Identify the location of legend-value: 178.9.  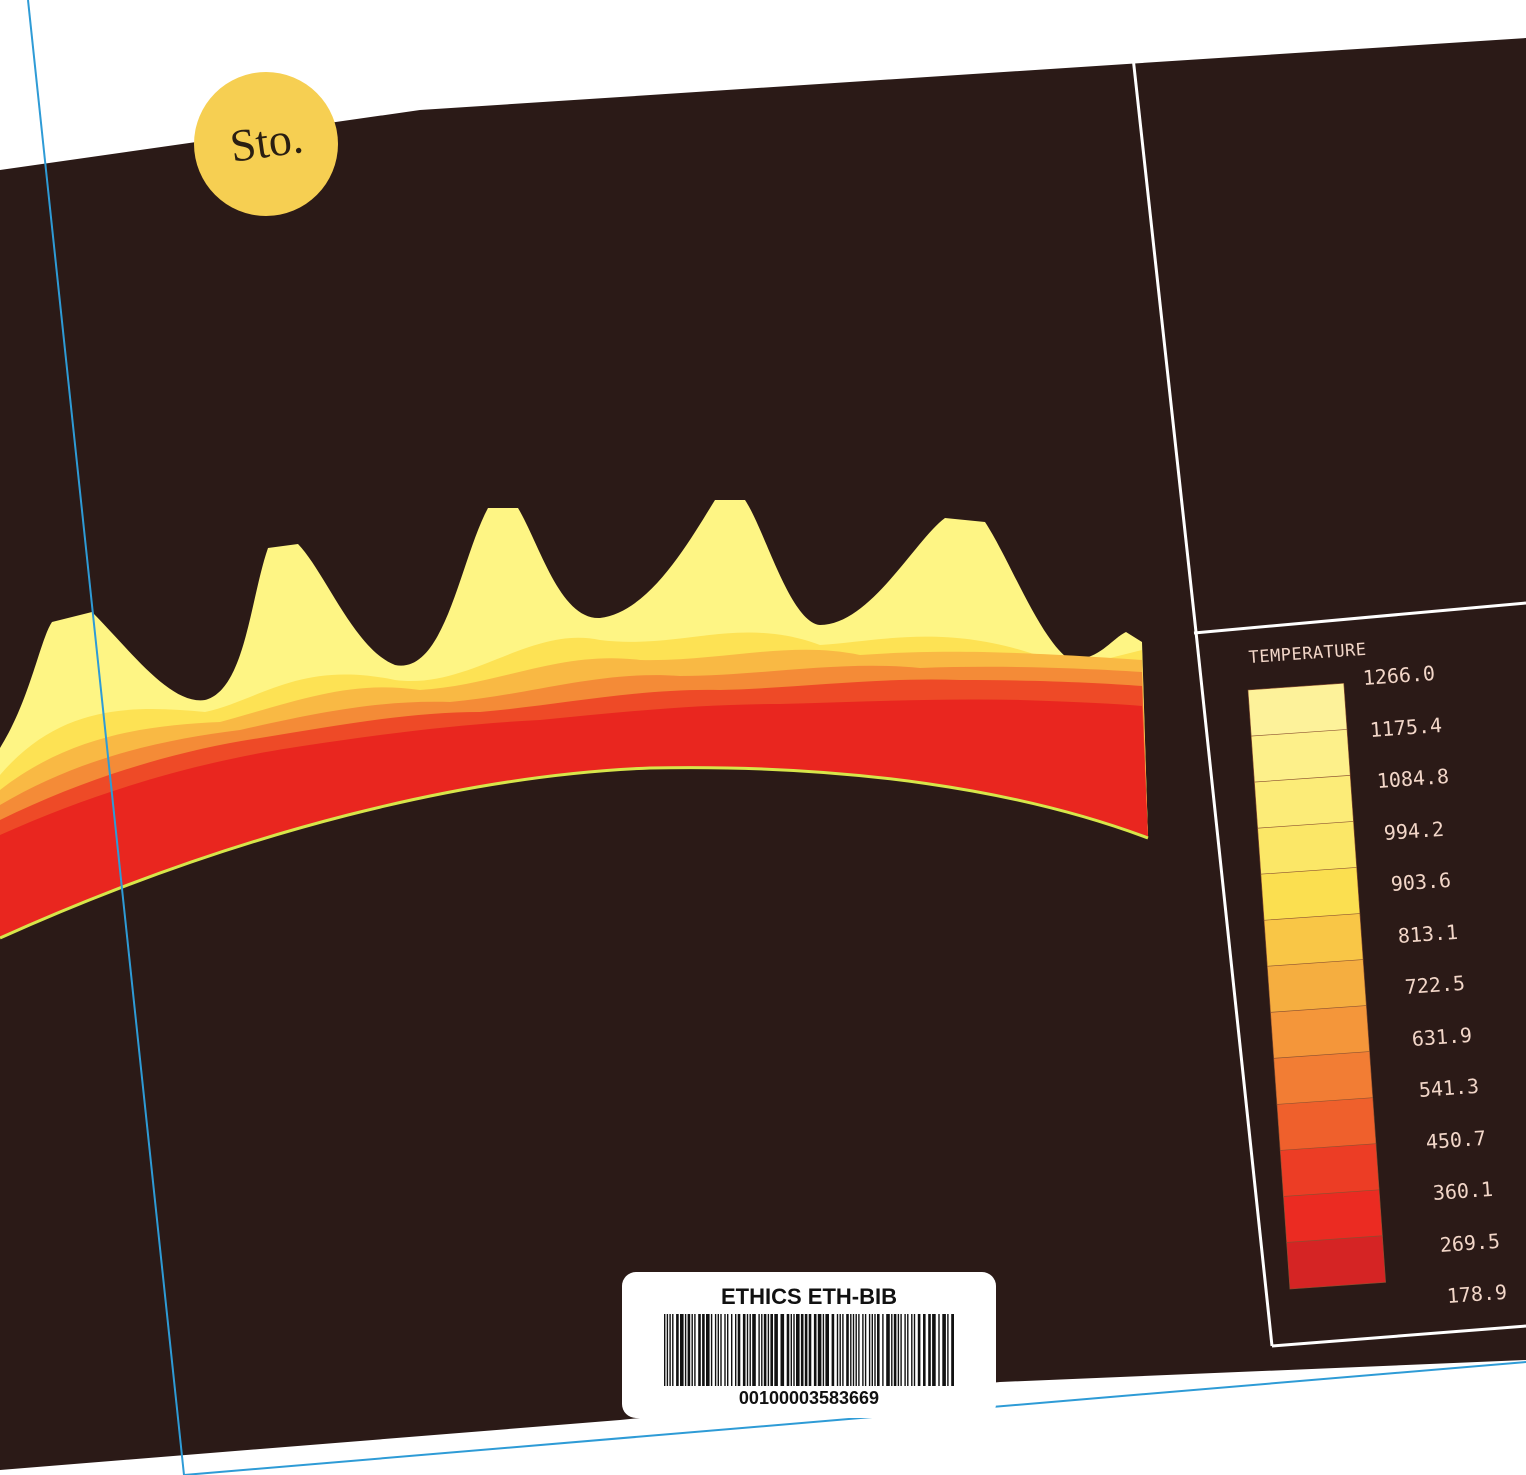
(1477, 1293).